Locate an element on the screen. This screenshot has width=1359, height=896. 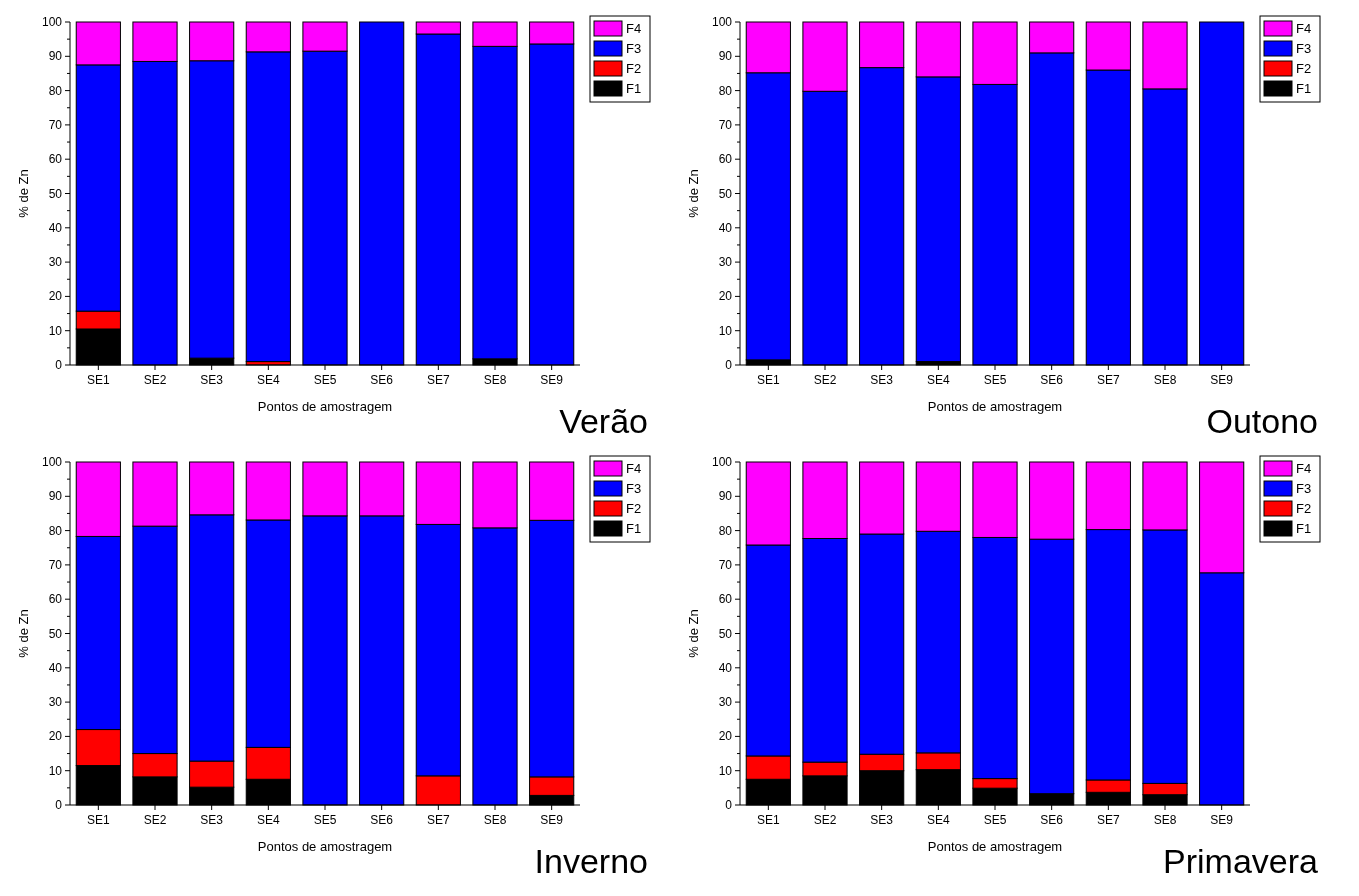
text: Primavera is located at coordinates (1241, 861).